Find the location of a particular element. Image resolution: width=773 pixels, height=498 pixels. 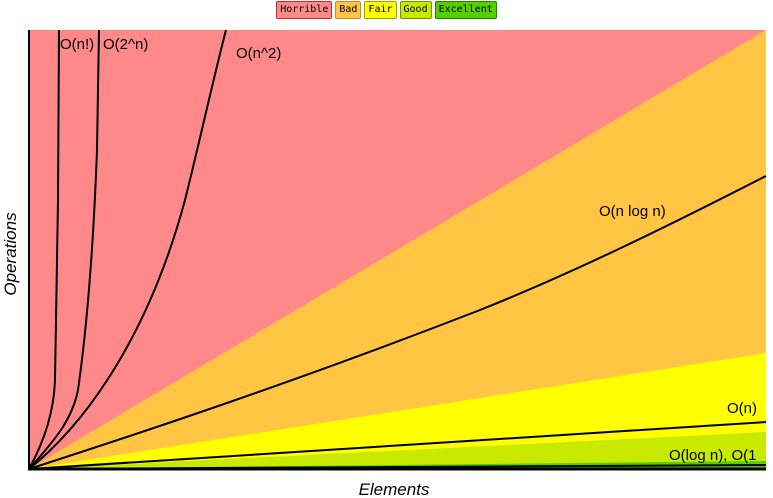

legend-horrible: Horrible is located at coordinates (304, 10).